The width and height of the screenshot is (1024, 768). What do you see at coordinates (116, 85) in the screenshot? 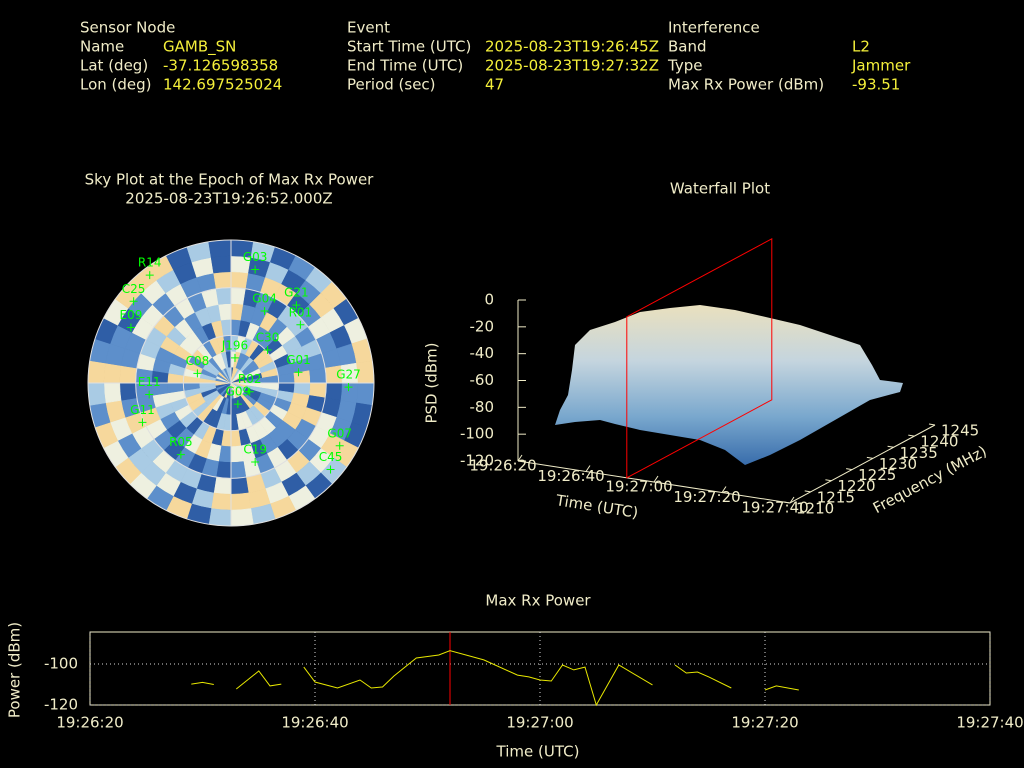
I see `info-key: Lon (deg)` at bounding box center [116, 85].